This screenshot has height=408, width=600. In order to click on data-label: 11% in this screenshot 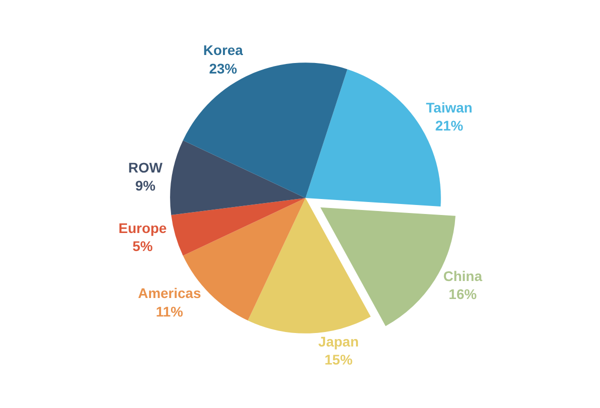, I will do `click(170, 311)`.